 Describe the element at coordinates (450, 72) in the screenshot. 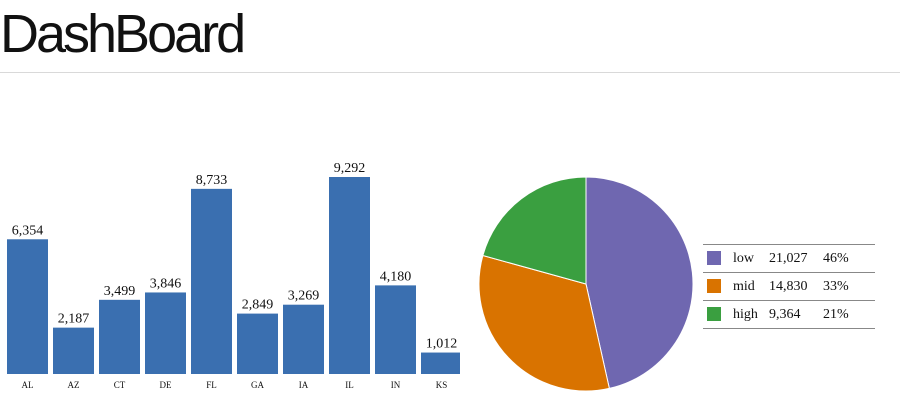

I see `title-divider` at that location.